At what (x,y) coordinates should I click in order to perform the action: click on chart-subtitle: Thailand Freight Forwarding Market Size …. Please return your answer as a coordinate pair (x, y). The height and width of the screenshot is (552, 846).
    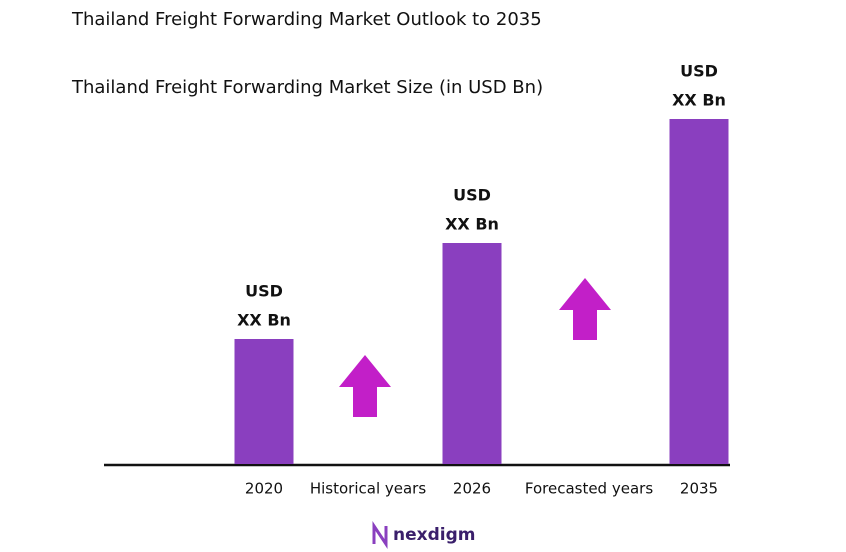
    Looking at the image, I should click on (307, 87).